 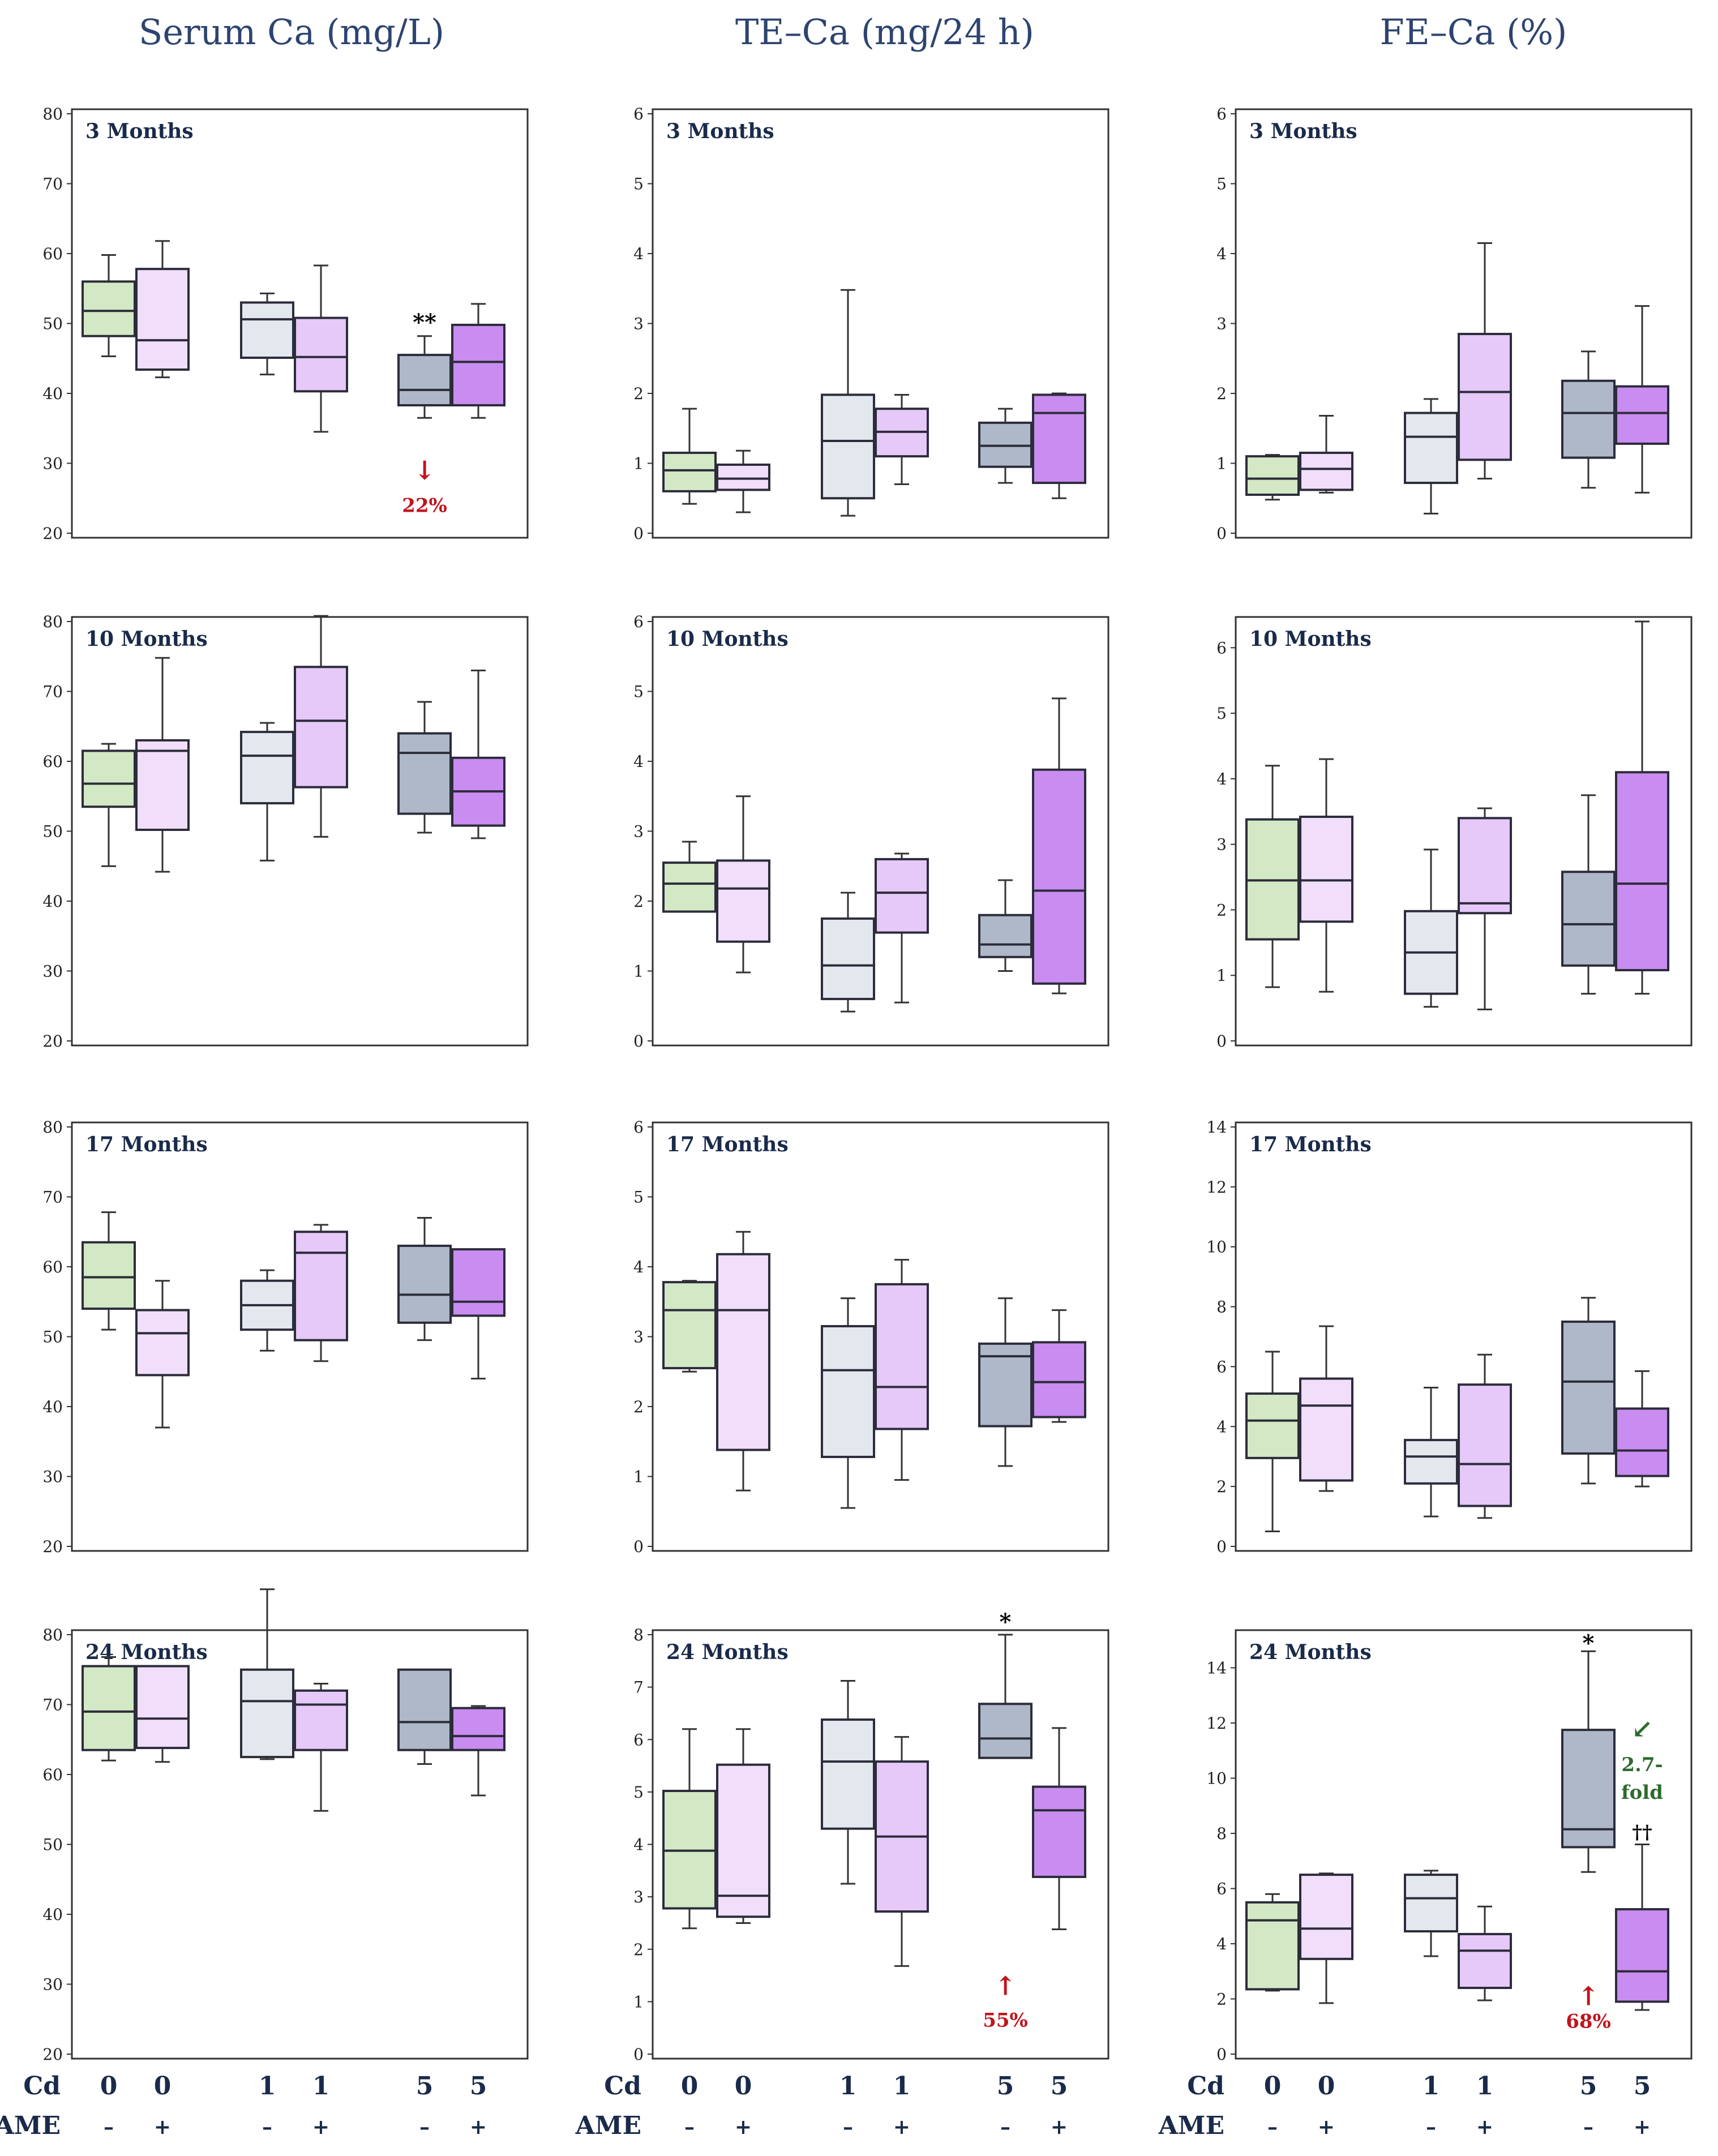 What do you see at coordinates (1221, 533) in the screenshot?
I see `y-tick-label: 0` at bounding box center [1221, 533].